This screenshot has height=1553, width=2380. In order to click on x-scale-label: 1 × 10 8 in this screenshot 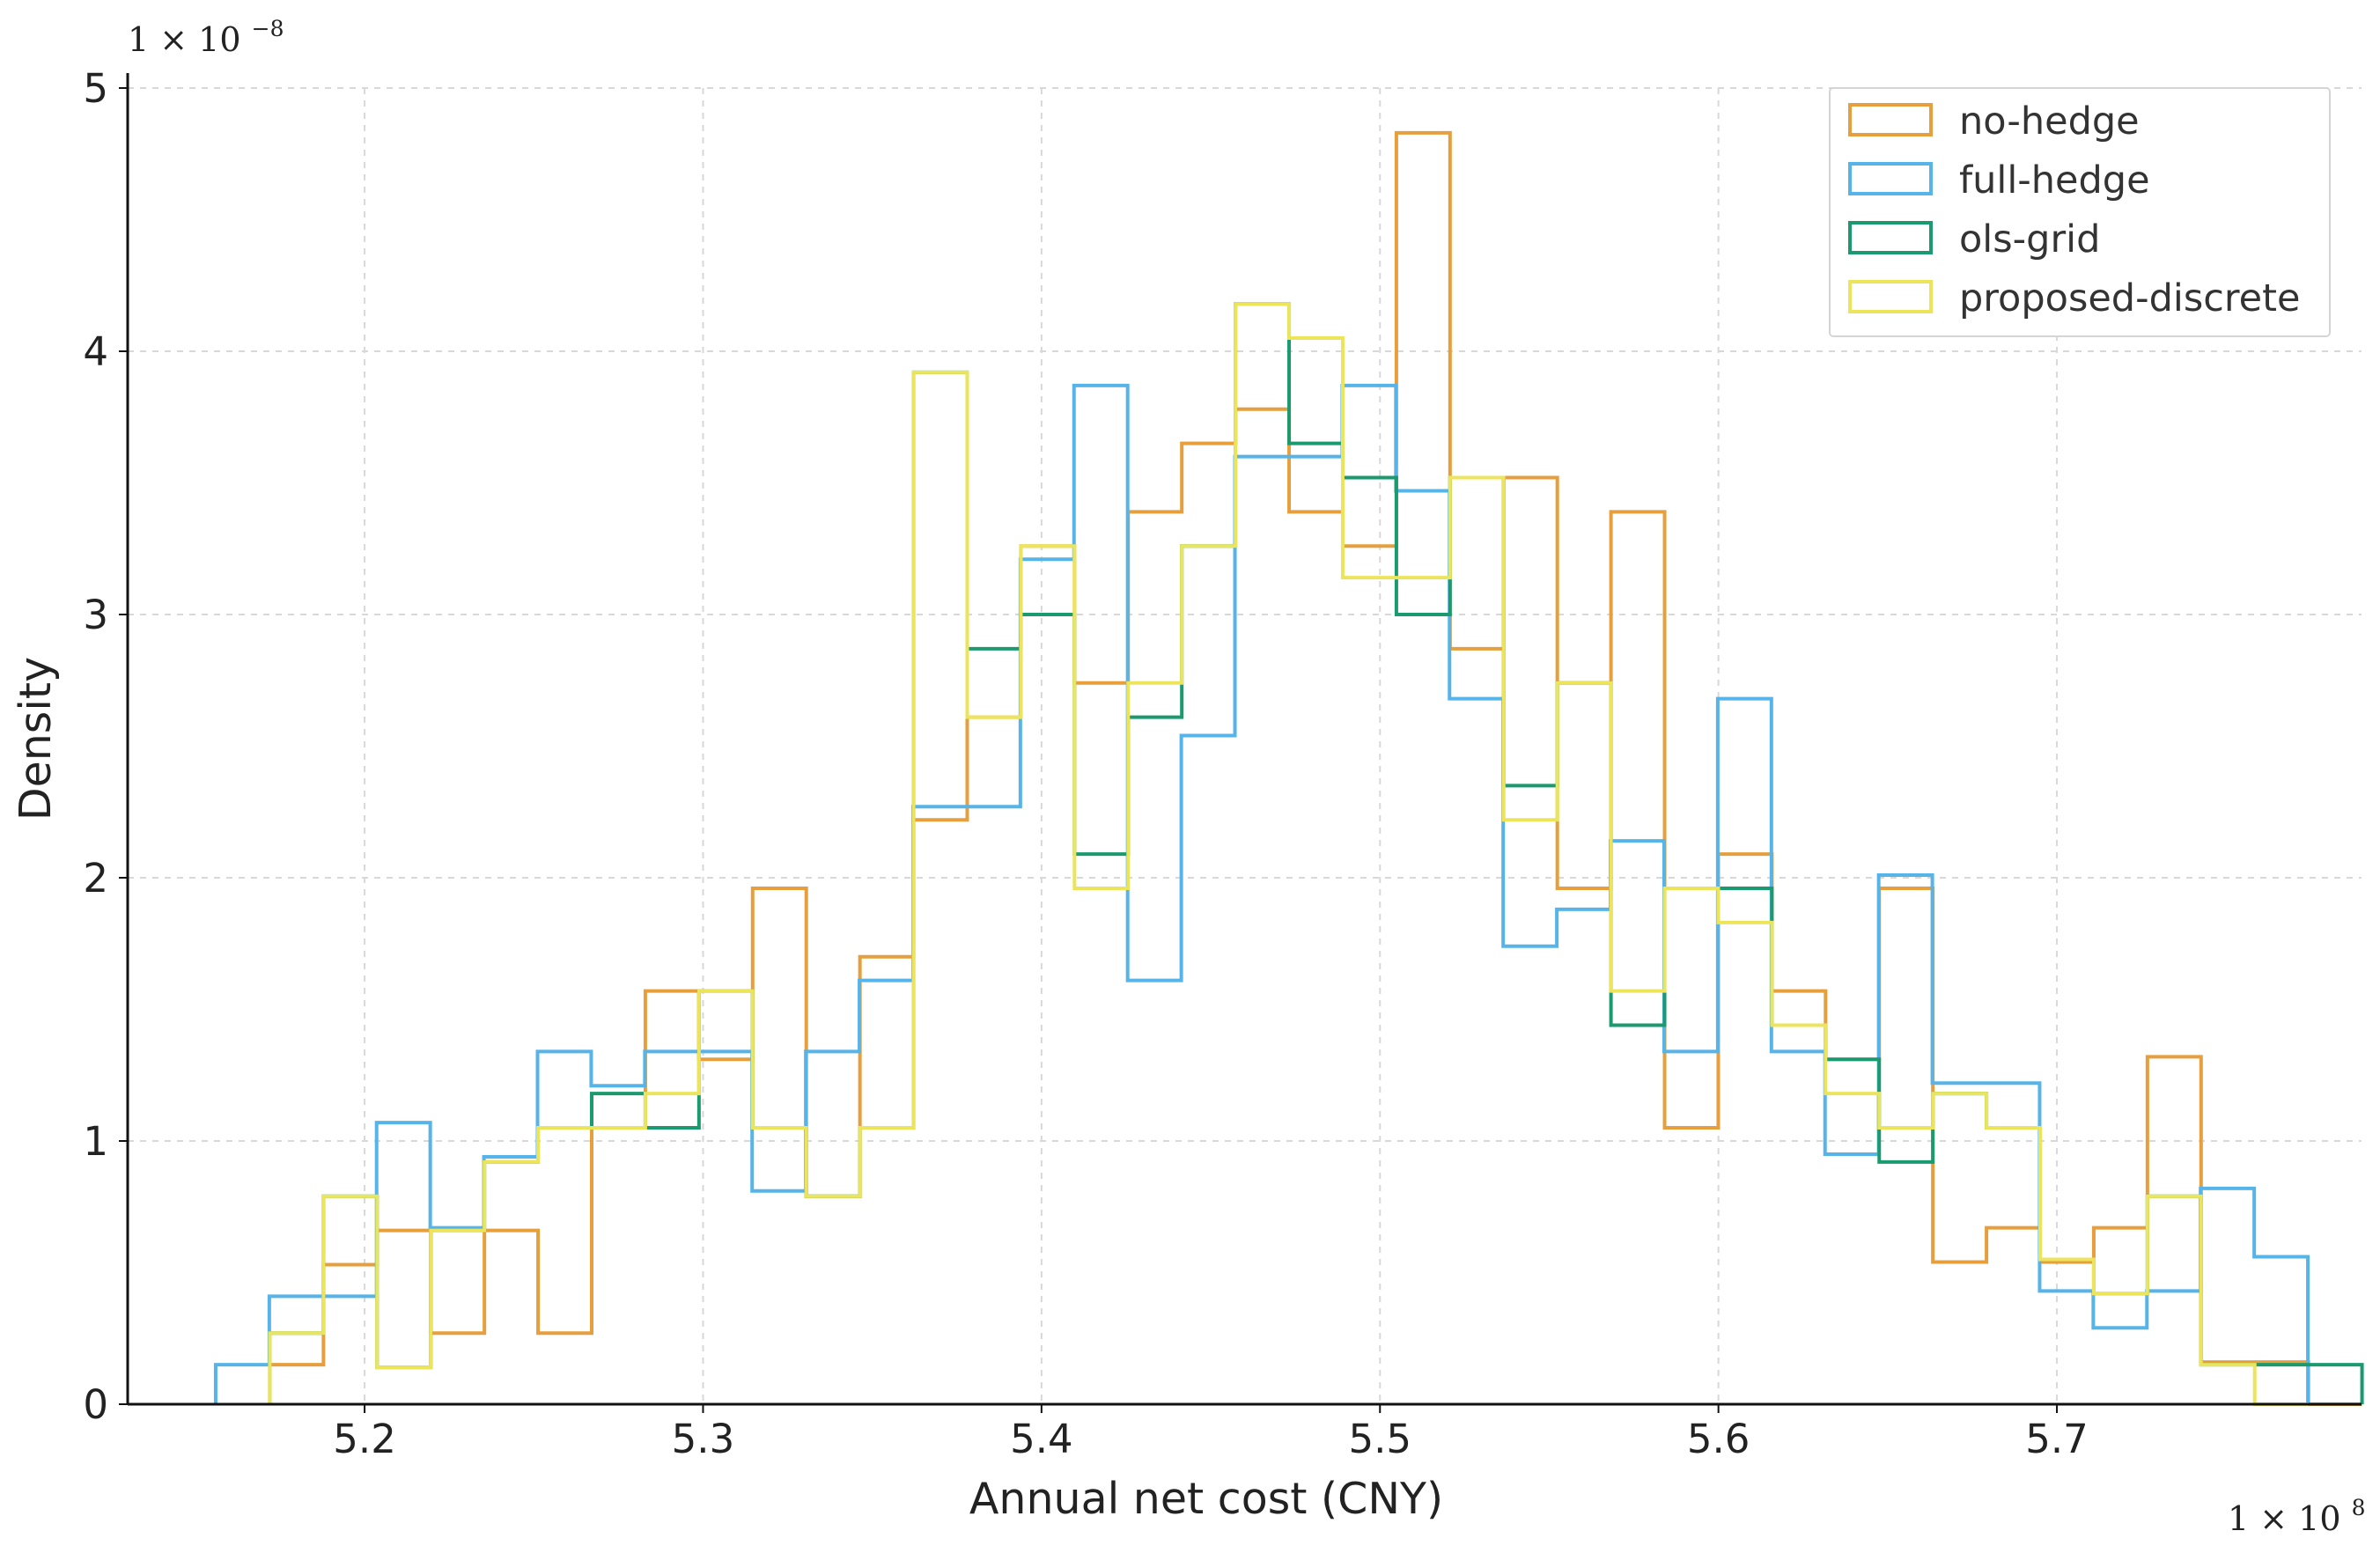, I will do `click(2297, 1516)`.